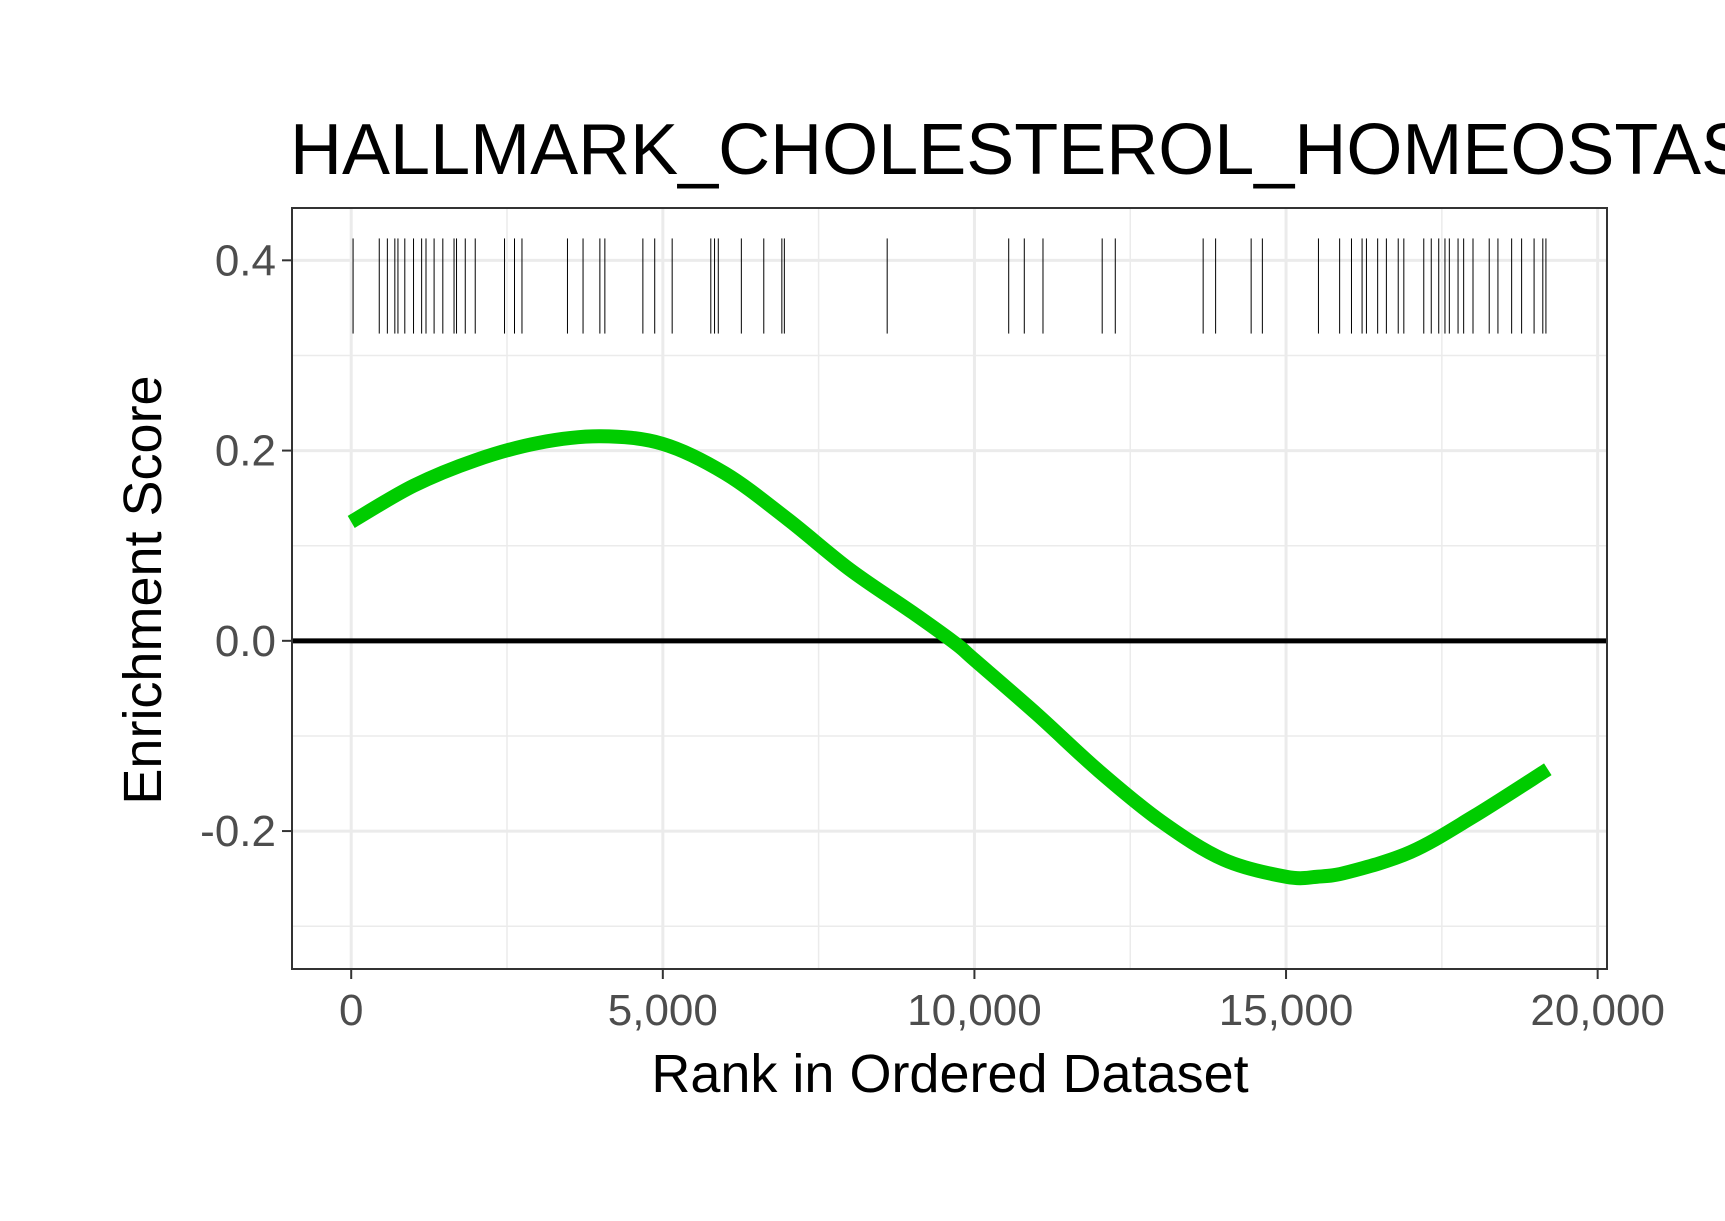 This screenshot has height=1221, width=1725. What do you see at coordinates (663, 1010) in the screenshot?
I see `x-tick-label: 5,000` at bounding box center [663, 1010].